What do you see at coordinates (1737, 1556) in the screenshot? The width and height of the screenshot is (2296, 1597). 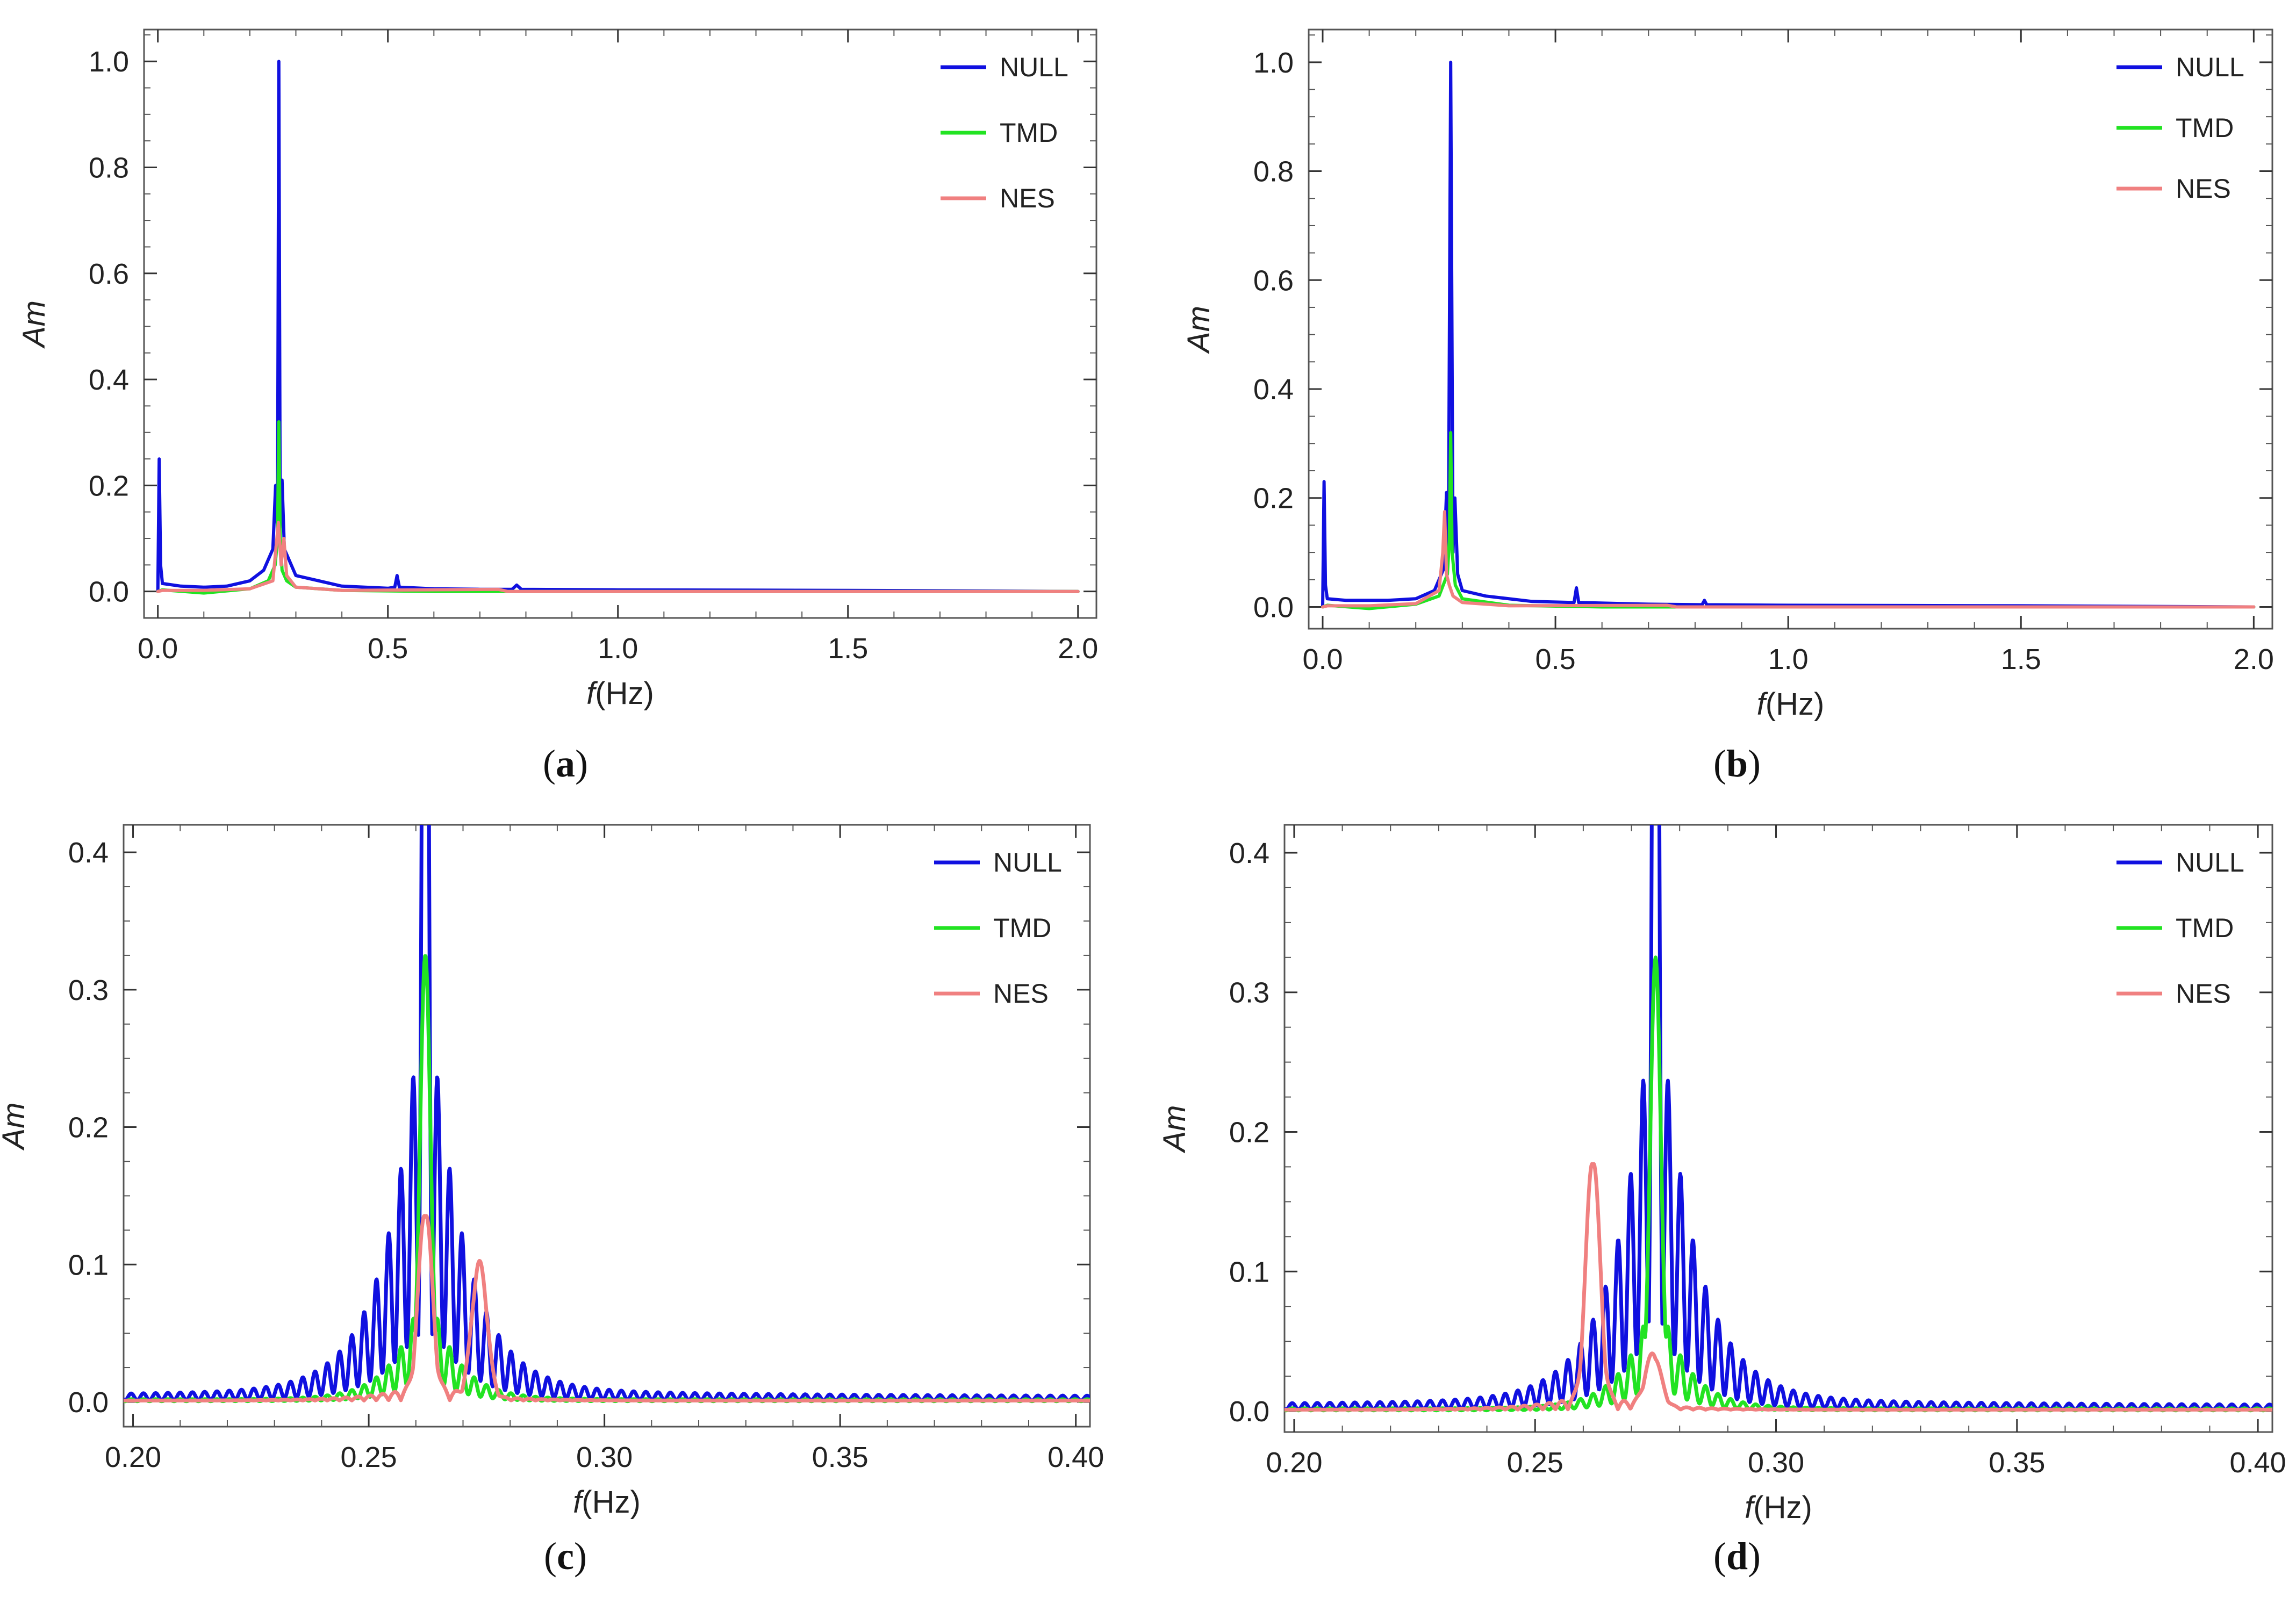 I see `panel-label: (d)` at bounding box center [1737, 1556].